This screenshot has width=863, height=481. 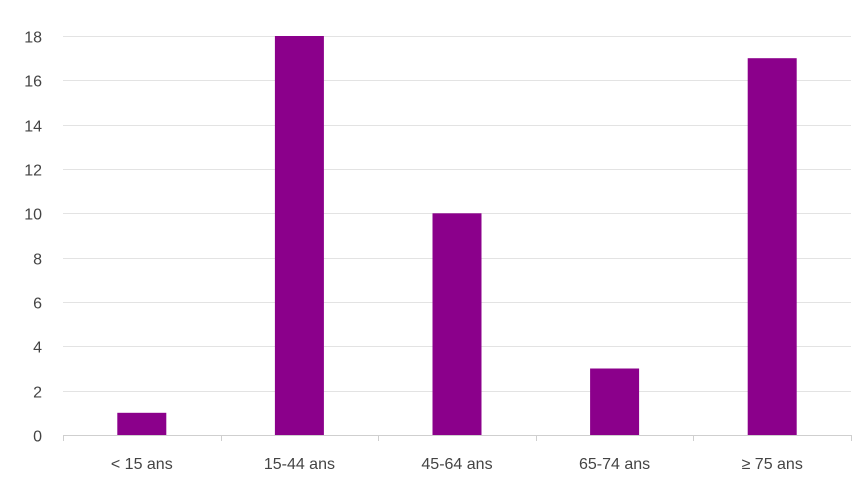 I want to click on y-tick-label: 14, so click(x=33, y=127).